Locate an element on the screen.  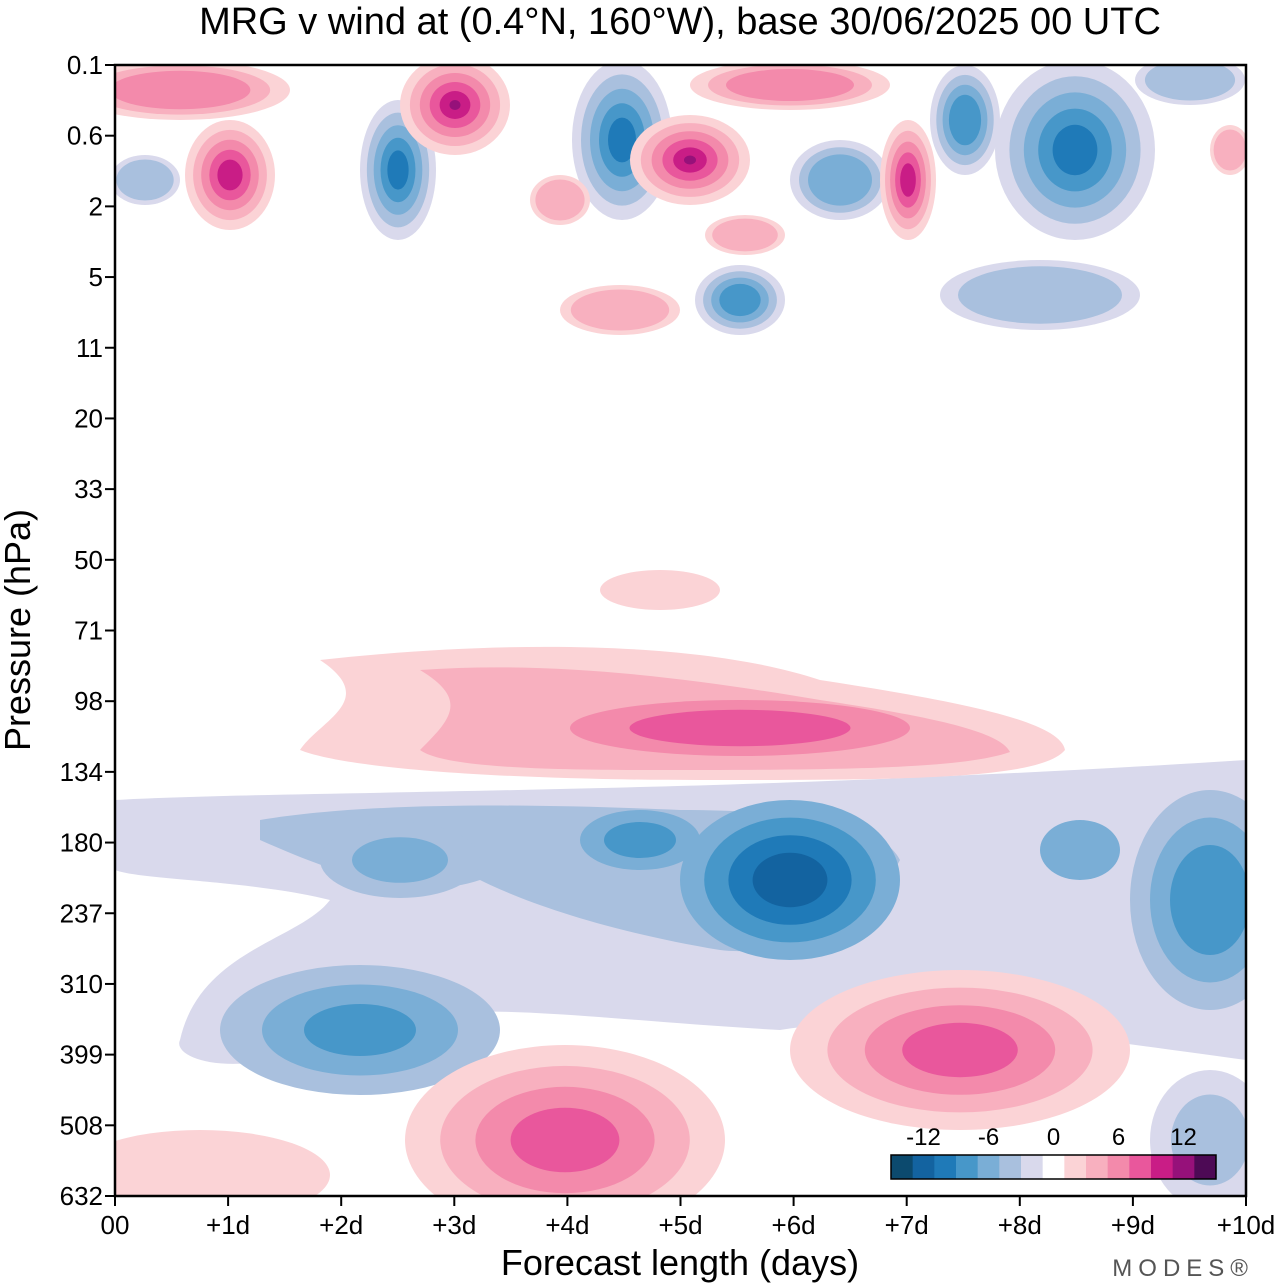
y-tick-label: 134 is located at coordinates (81, 772).